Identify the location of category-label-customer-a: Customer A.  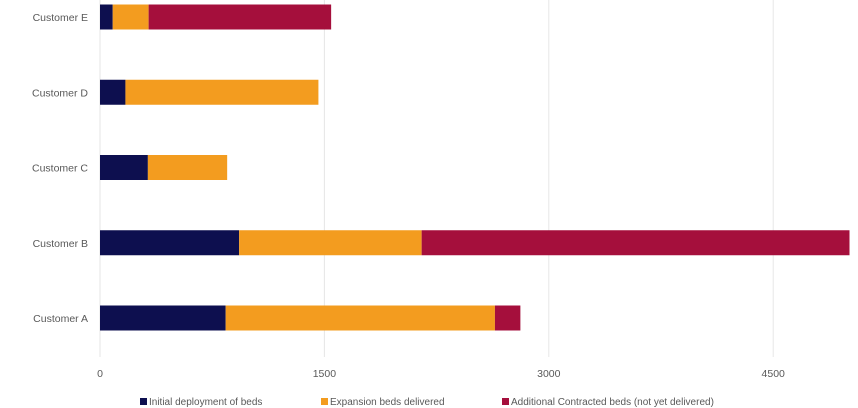
(60, 319).